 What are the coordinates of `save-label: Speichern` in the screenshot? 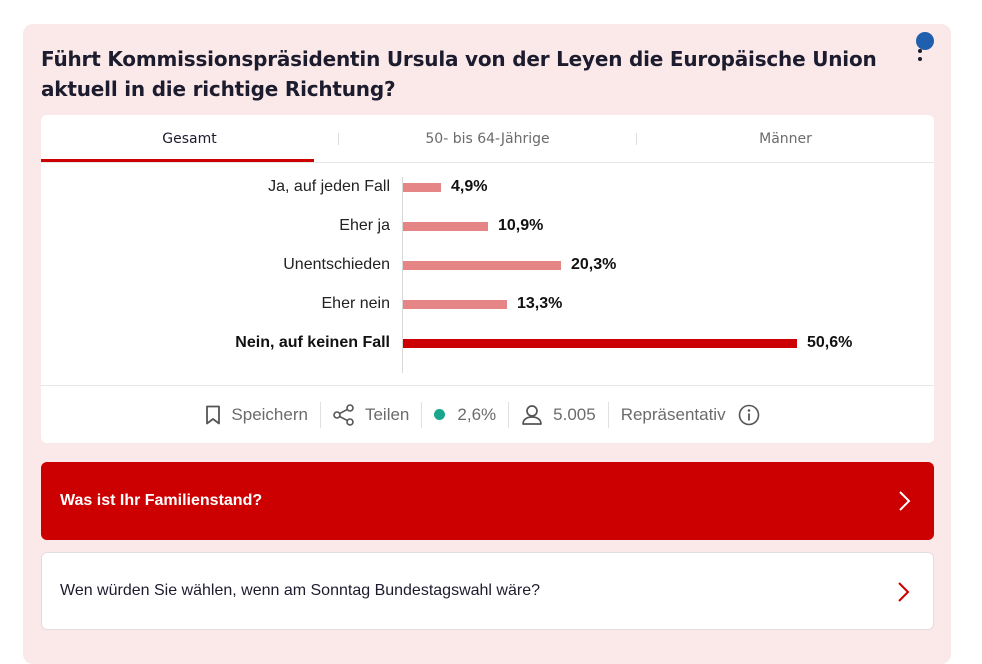 It's located at (269, 414).